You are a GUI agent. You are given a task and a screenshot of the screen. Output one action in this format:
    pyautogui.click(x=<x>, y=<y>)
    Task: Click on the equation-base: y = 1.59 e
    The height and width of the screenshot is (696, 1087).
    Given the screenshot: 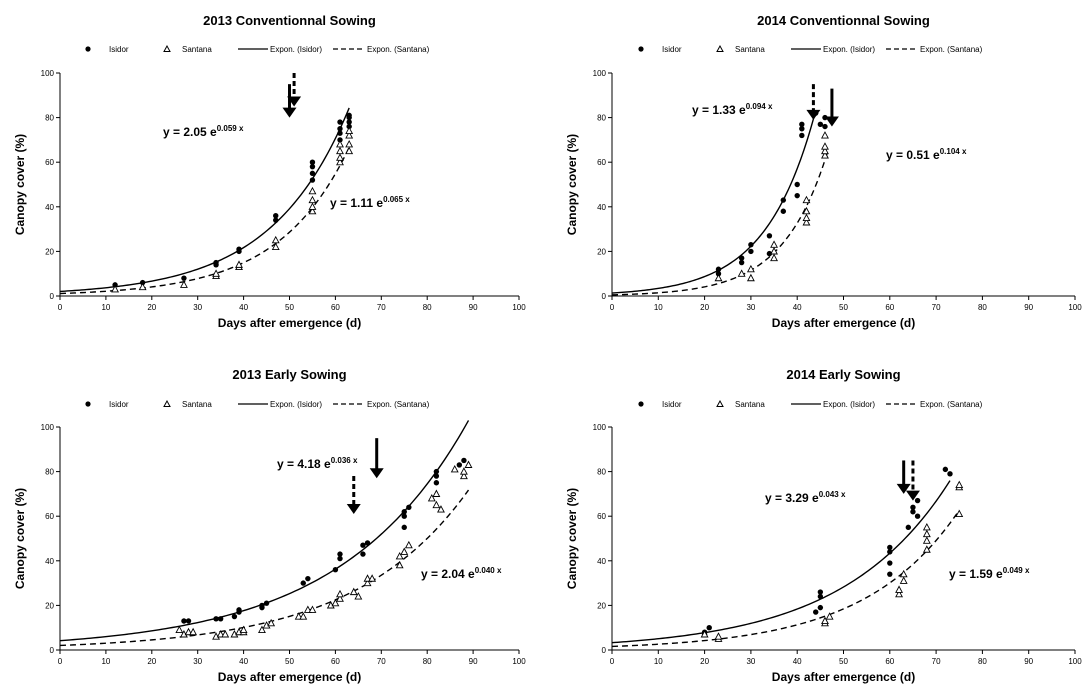 What is the action you would take?
    pyautogui.click(x=976, y=574)
    